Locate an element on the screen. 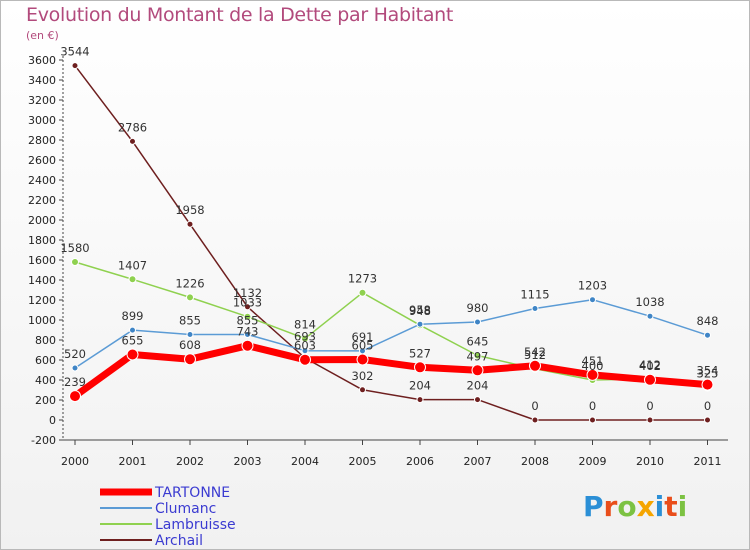 This screenshot has height=550, width=750. x-tick-label: 2011 is located at coordinates (708, 461).